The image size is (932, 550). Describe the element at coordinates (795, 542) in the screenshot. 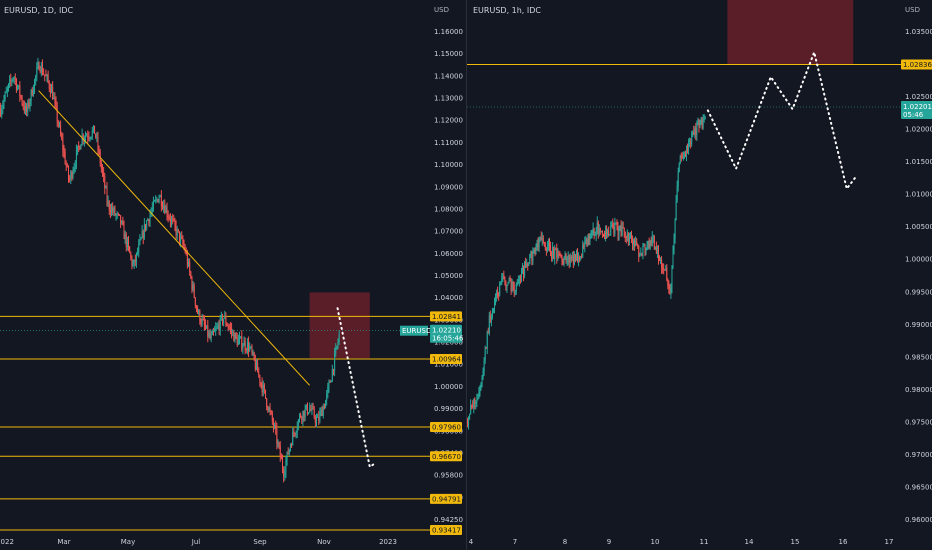

I see `x-tick-label: 15` at that location.